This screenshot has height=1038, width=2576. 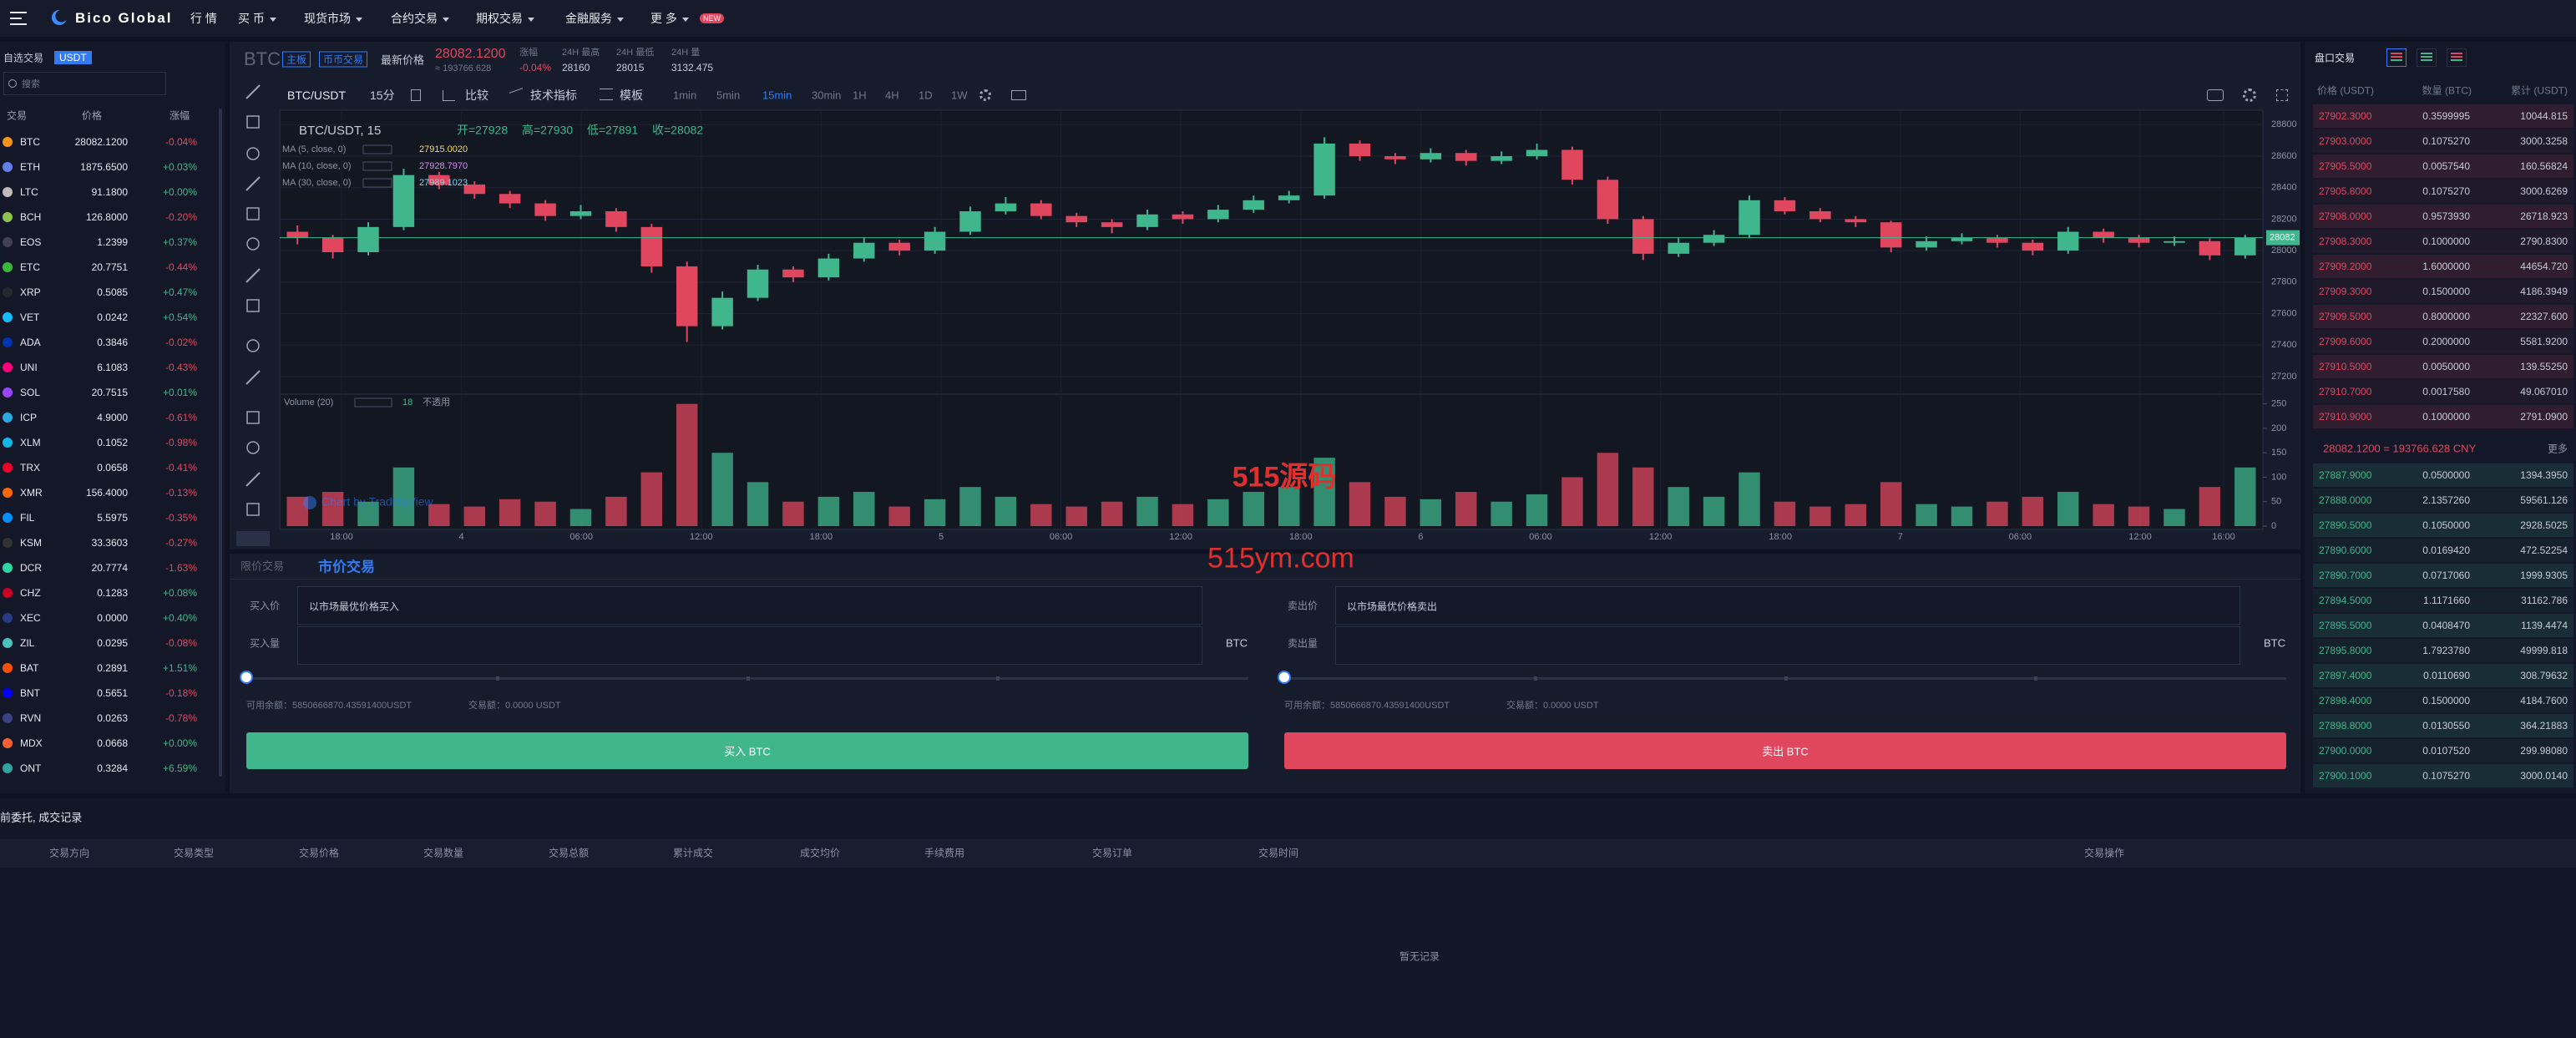 I want to click on coin-symbol: TRX, so click(x=30, y=467).